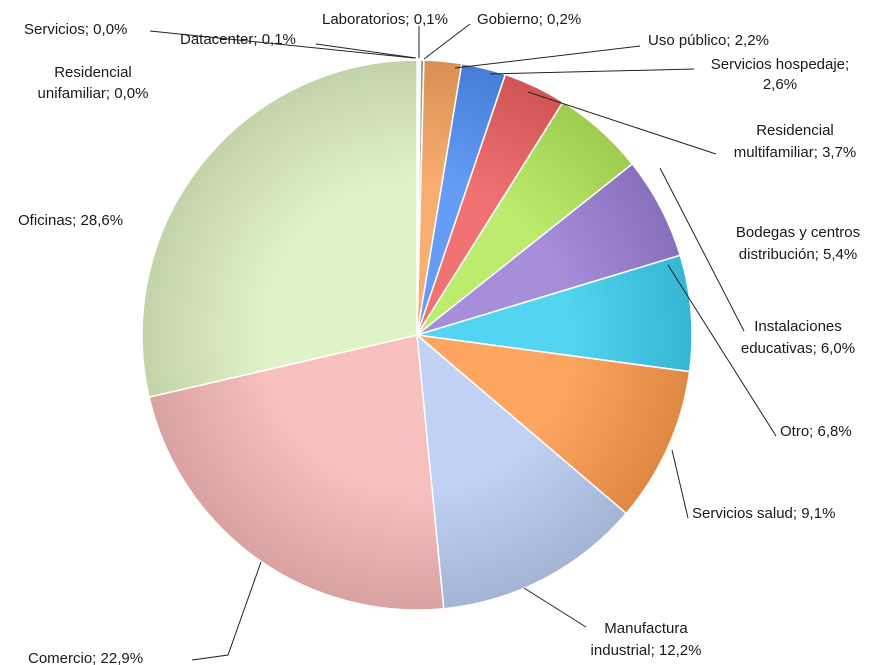 Image resolution: width=891 pixels, height=665 pixels. I want to click on data-label: Manufactura industrial; 12,2%, so click(646, 639).